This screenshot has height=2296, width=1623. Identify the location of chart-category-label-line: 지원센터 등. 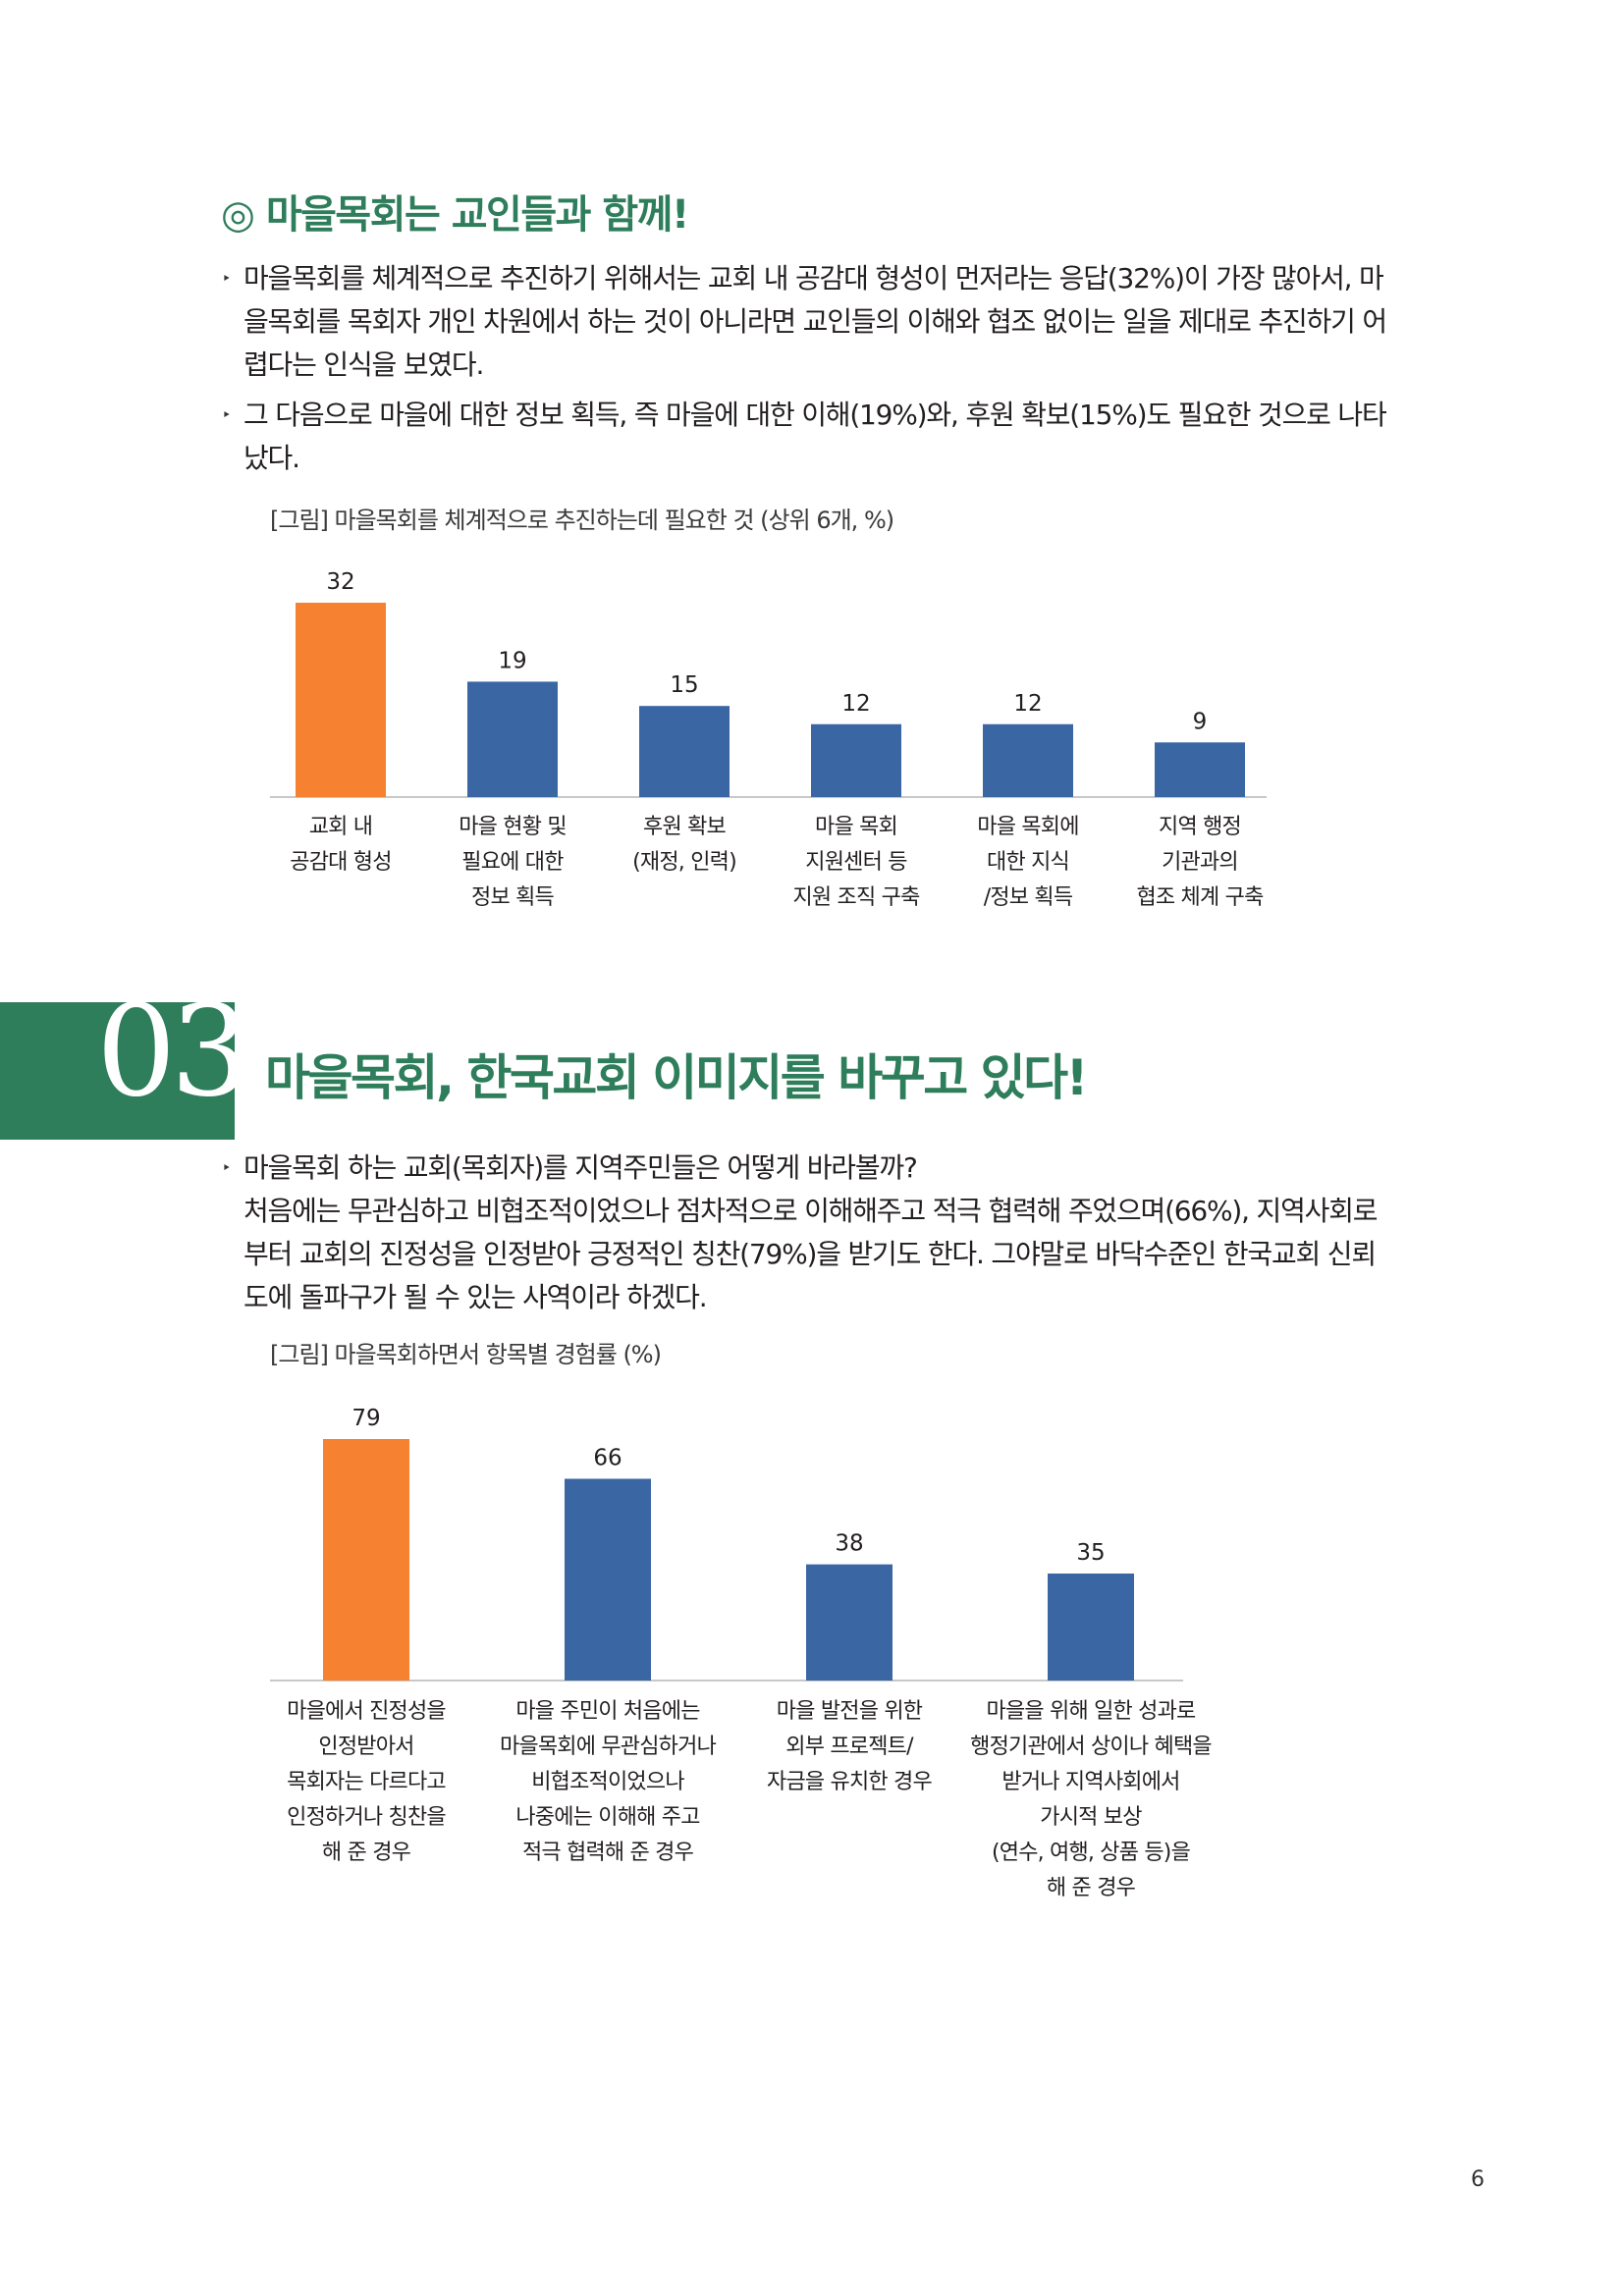
(856, 863).